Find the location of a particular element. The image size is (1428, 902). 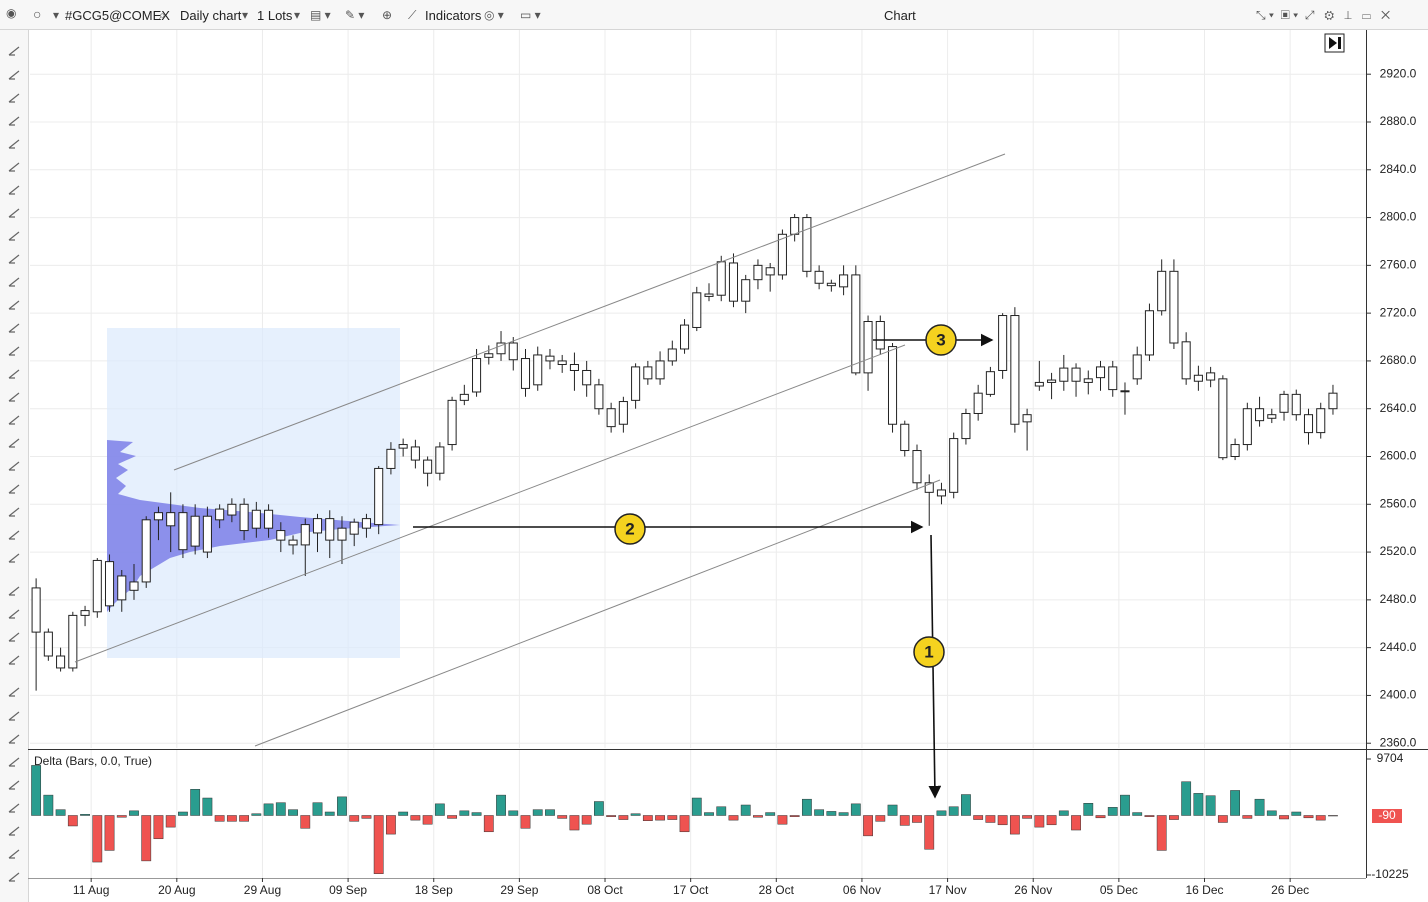

lots: 1 Lots is located at coordinates (275, 15).